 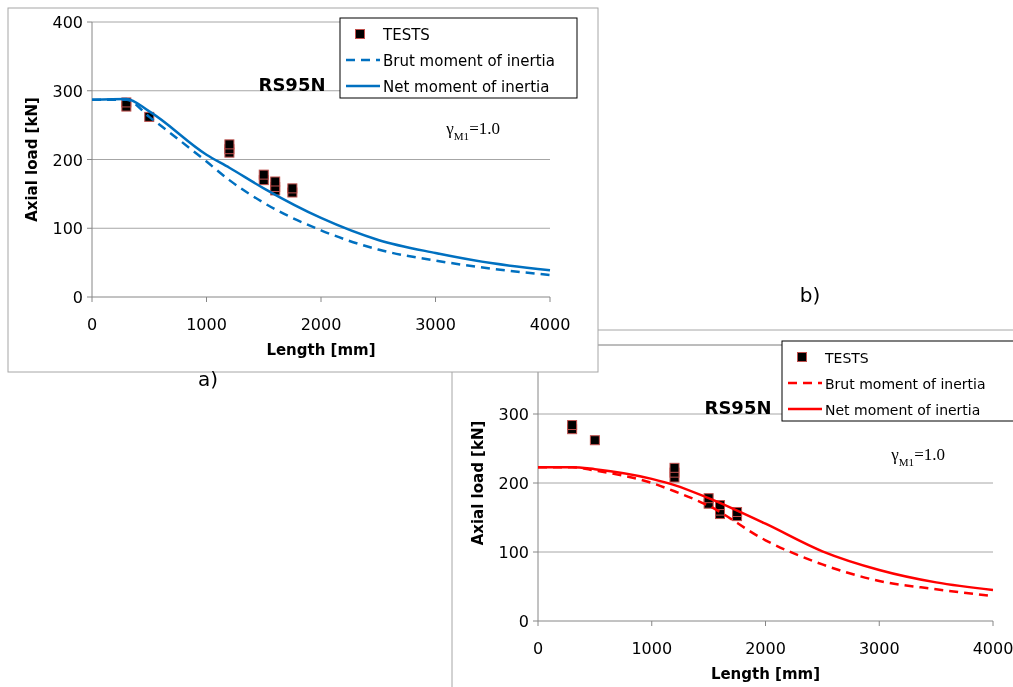 What do you see at coordinates (208, 379) in the screenshot?
I see `text: a)` at bounding box center [208, 379].